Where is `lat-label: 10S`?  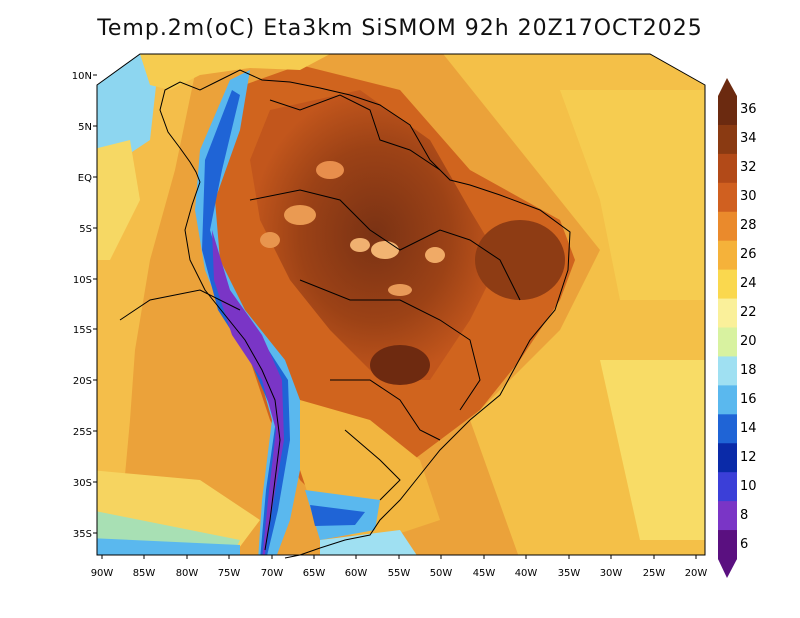
lat-label: 10S is located at coordinates (82, 280).